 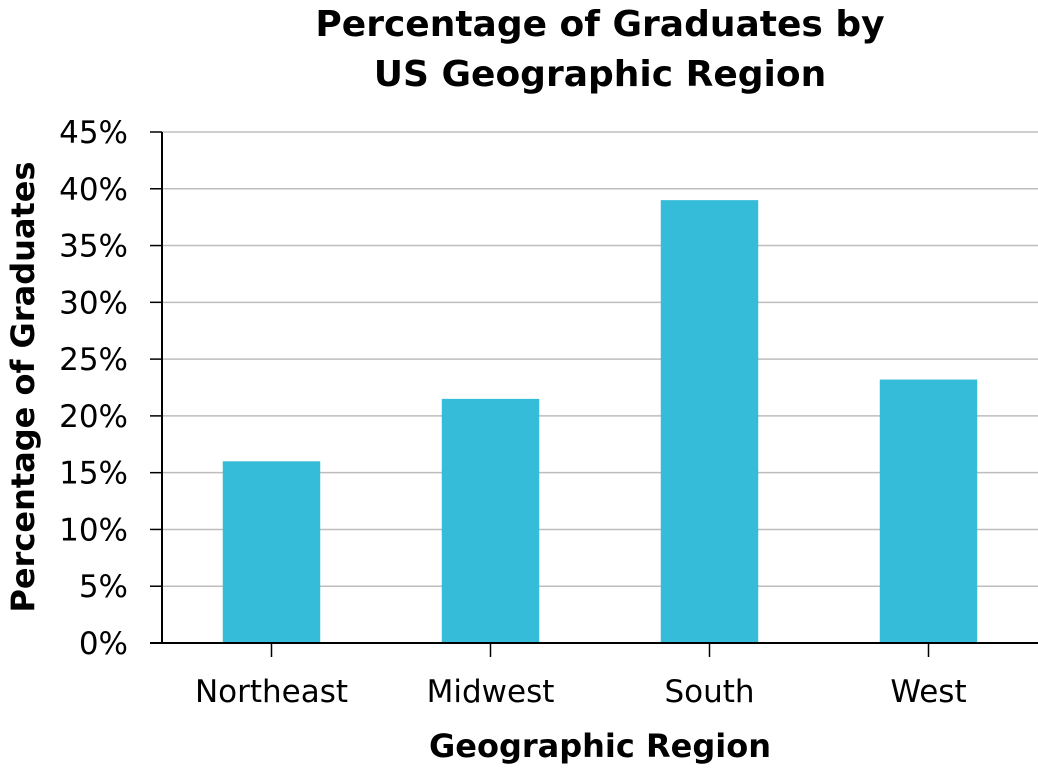 I want to click on y-tick-label: 10%, so click(x=93, y=530).